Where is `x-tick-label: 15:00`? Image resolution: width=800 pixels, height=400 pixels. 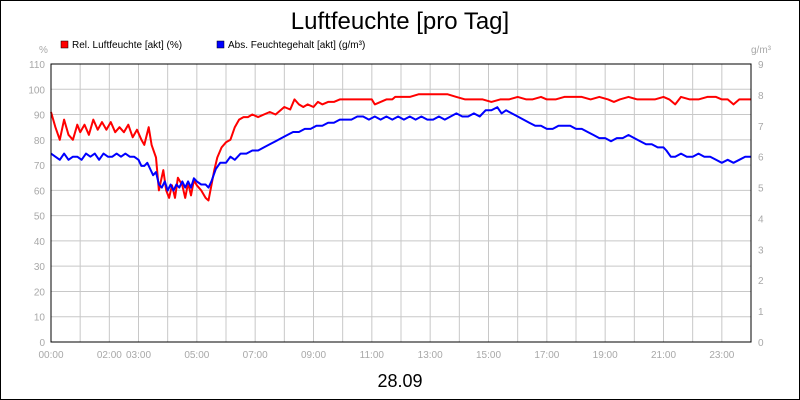
x-tick-label: 15:00 is located at coordinates (488, 355).